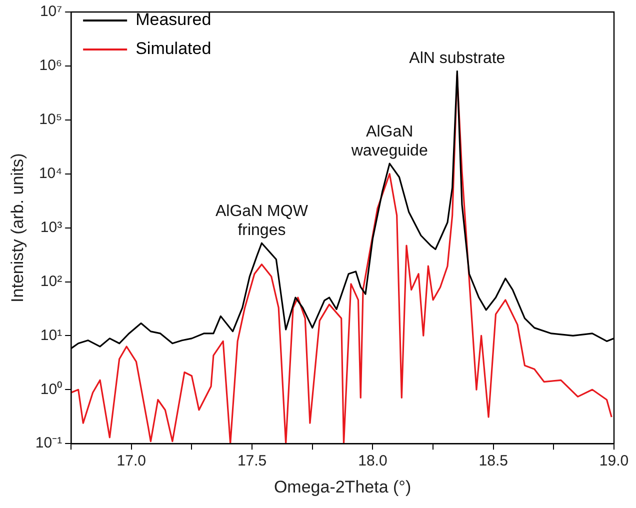 The width and height of the screenshot is (636, 508). I want to click on y-tick-label: 10³, so click(51, 227).